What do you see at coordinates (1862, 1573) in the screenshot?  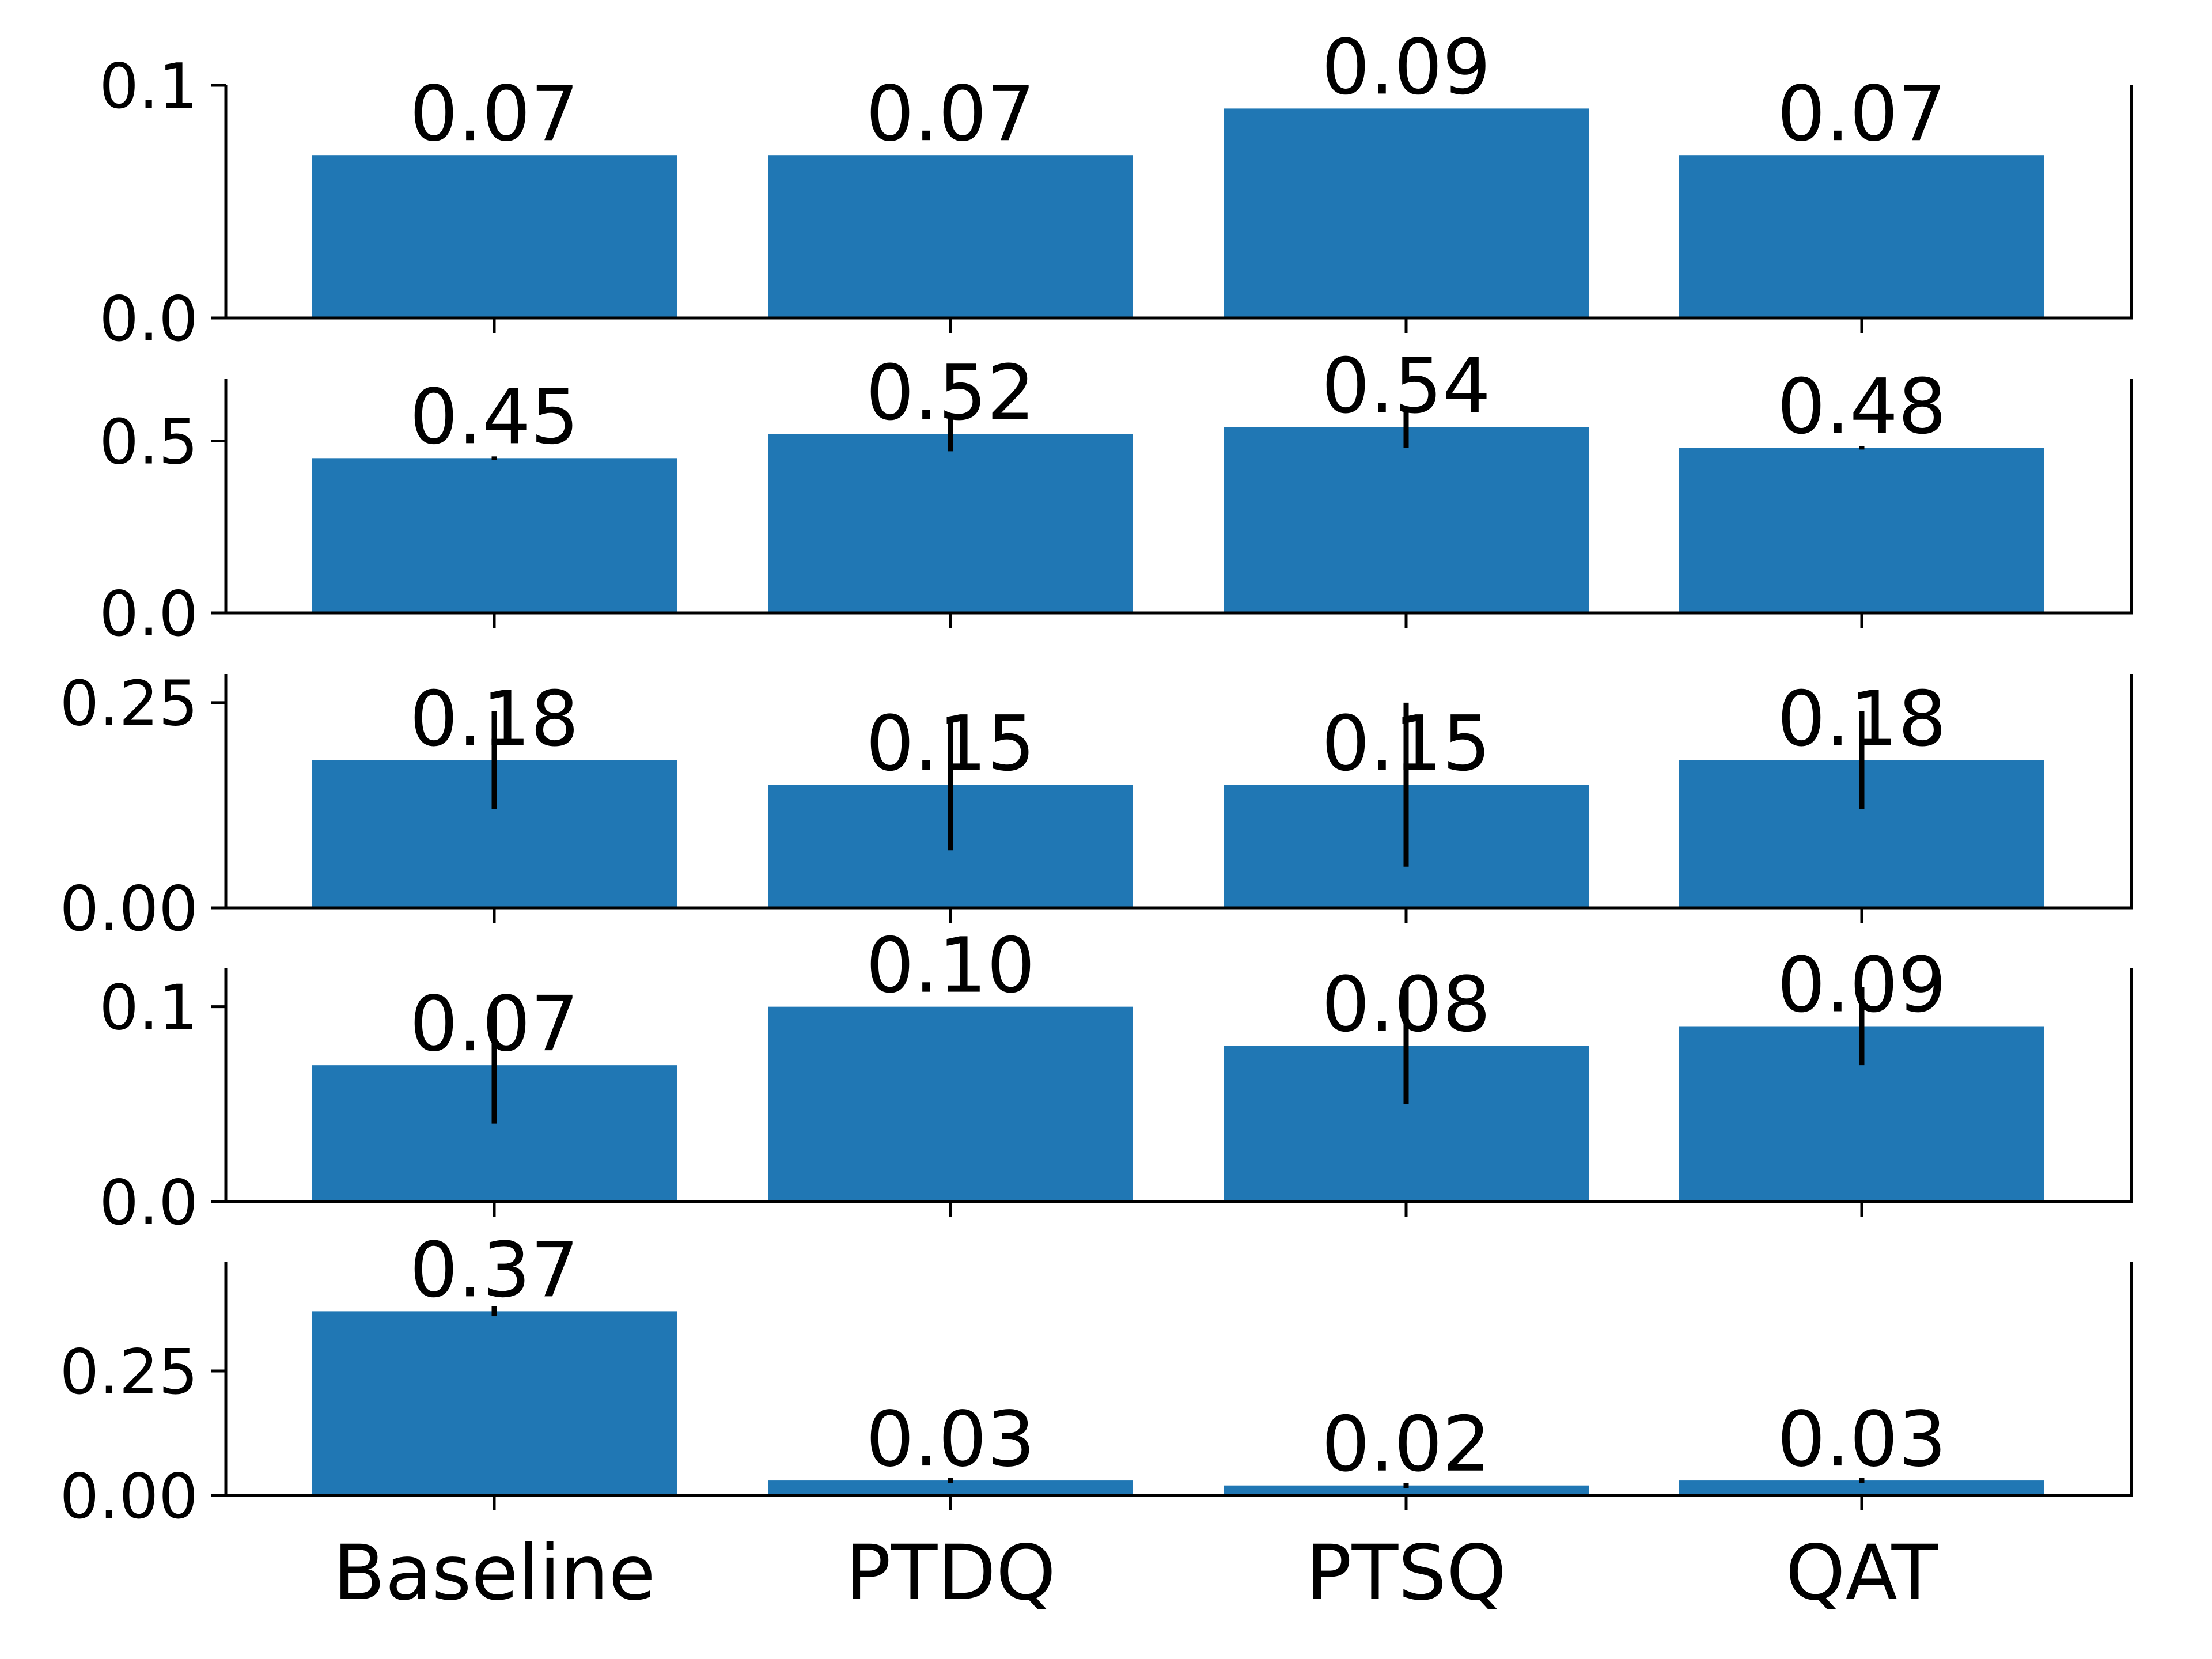 I see `category-label-qat: QAT` at bounding box center [1862, 1573].